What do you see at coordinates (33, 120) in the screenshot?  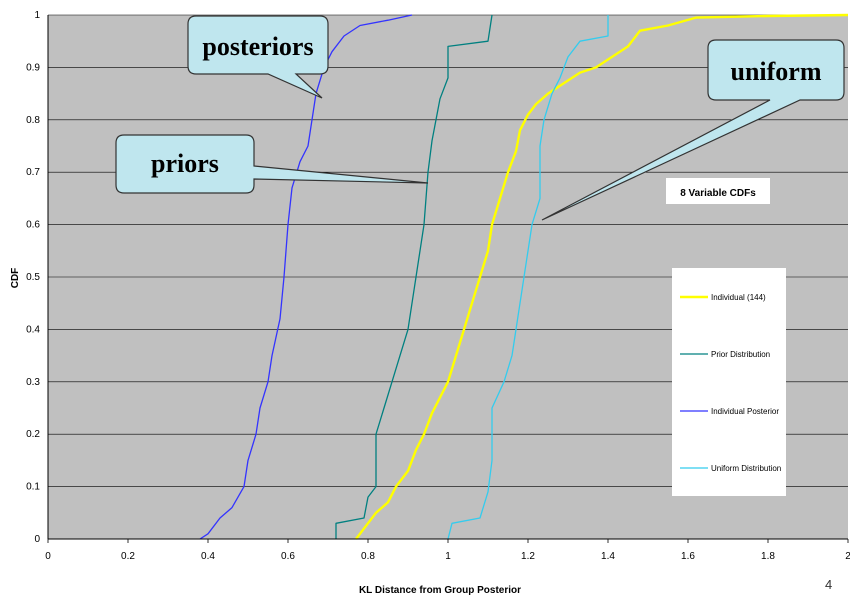 I see `y-tick-label: 0.8` at bounding box center [33, 120].